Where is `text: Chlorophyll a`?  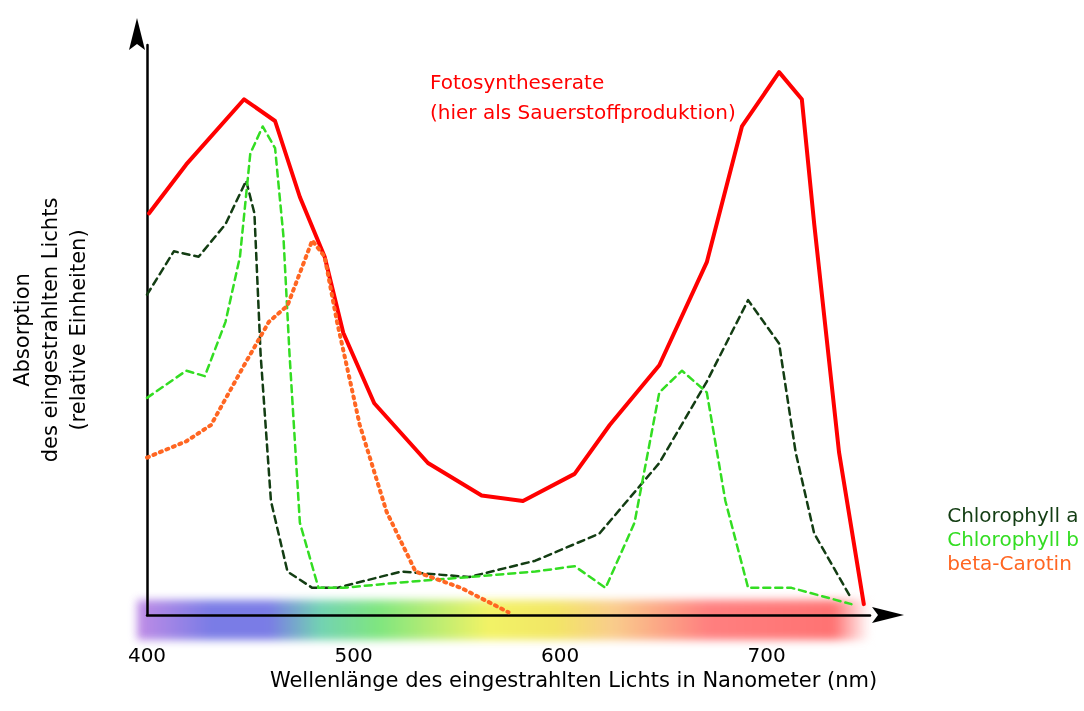 text: Chlorophyll a is located at coordinates (1013, 515).